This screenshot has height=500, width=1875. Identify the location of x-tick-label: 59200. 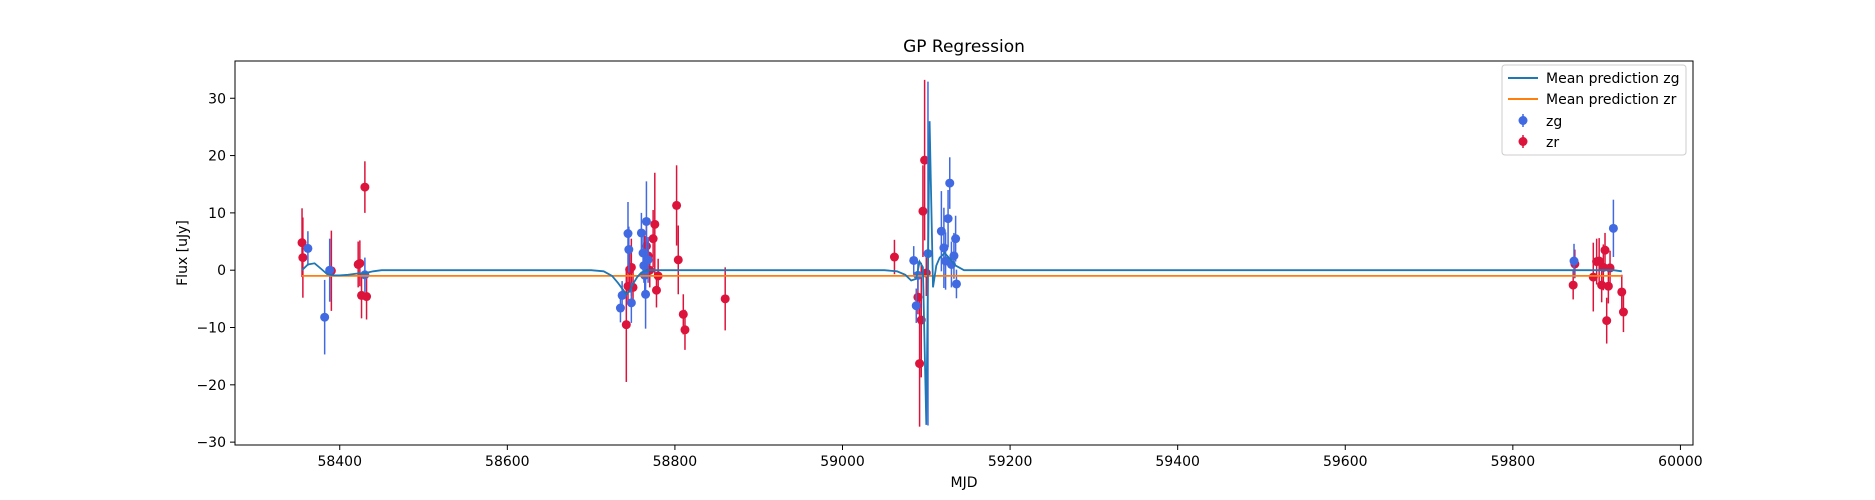
(1010, 462).